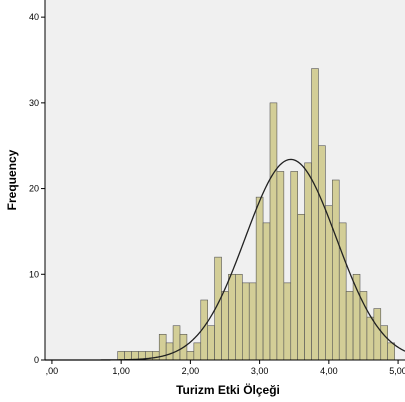 This screenshot has height=402, width=405. What do you see at coordinates (329, 371) in the screenshot?
I see `x-tick-label: 4,00` at bounding box center [329, 371].